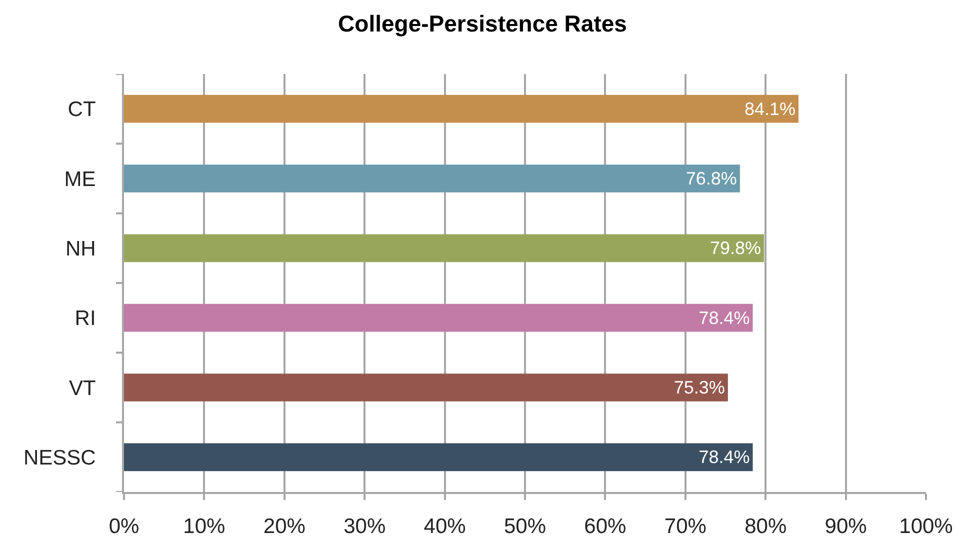 The width and height of the screenshot is (965, 550). I want to click on x-tick-label: 90%, so click(845, 526).